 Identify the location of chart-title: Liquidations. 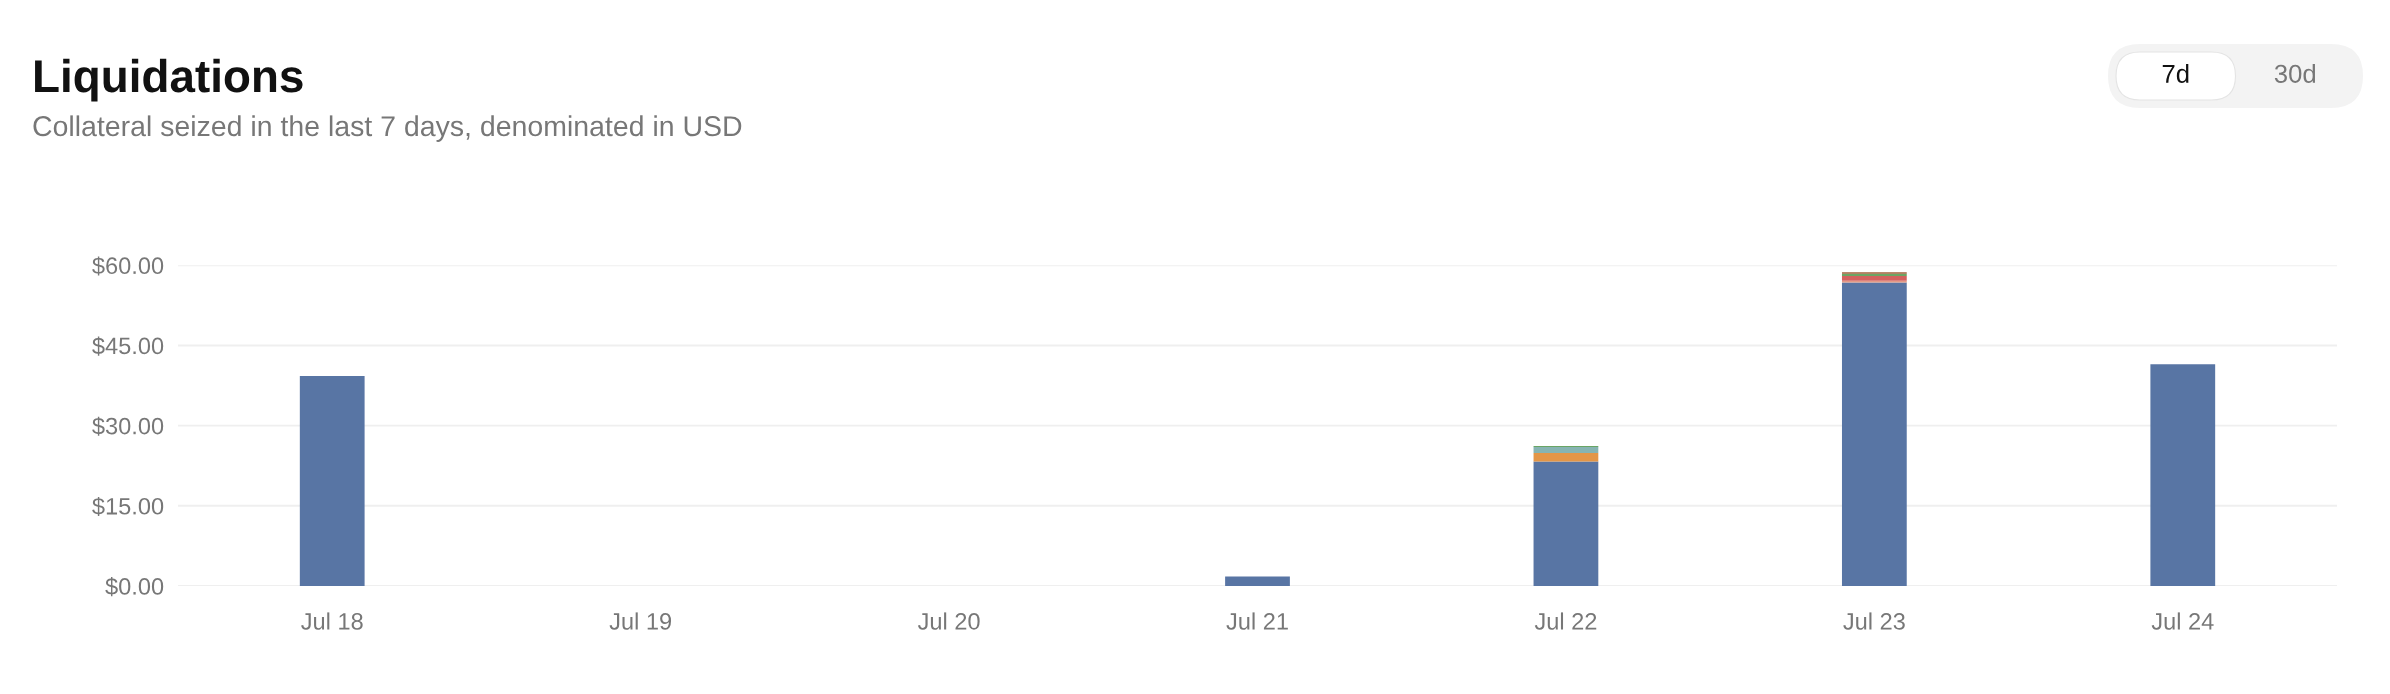
(169, 80).